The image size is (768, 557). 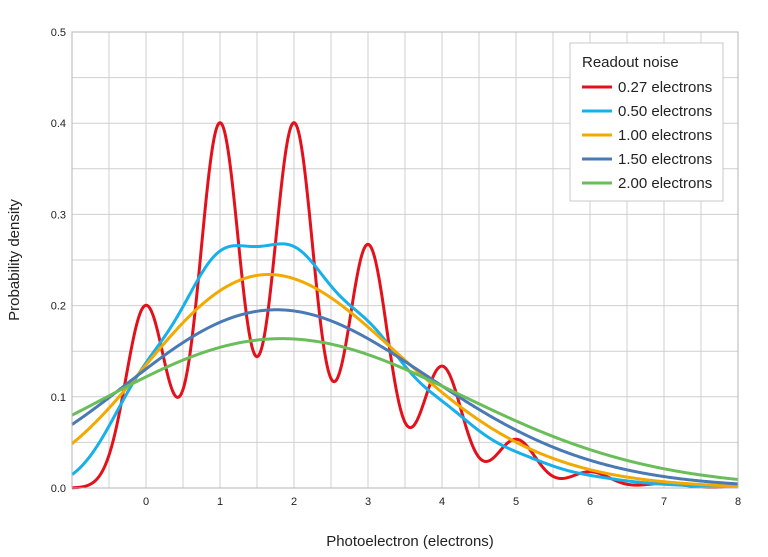 I want to click on x-tick-label: 5, so click(x=516, y=502).